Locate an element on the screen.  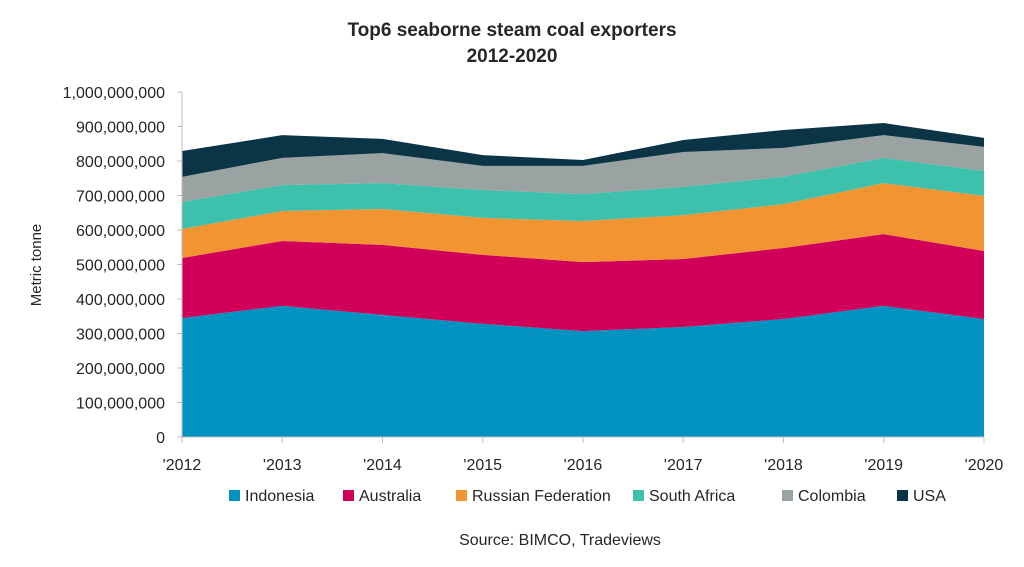
y-axis-label: Metric tonne is located at coordinates (36, 265).